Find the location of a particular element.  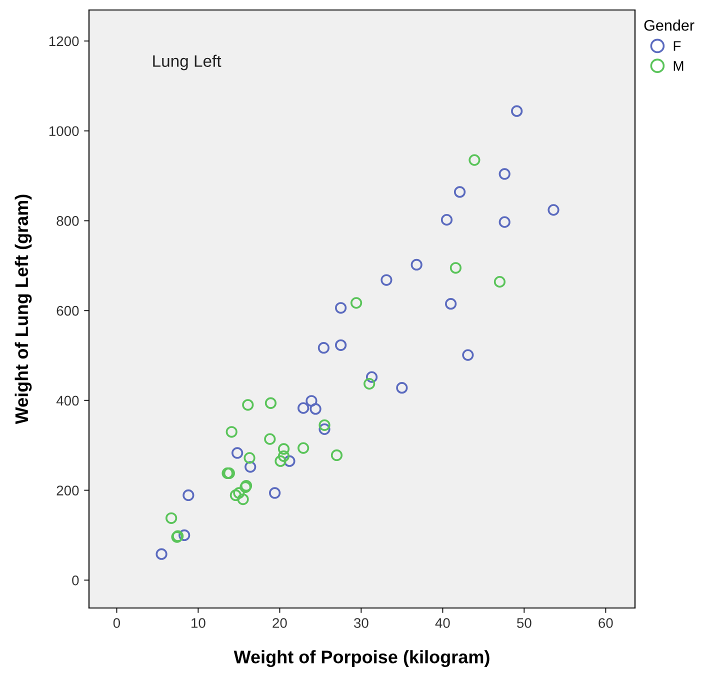

x-tick-label: 10 is located at coordinates (199, 623).